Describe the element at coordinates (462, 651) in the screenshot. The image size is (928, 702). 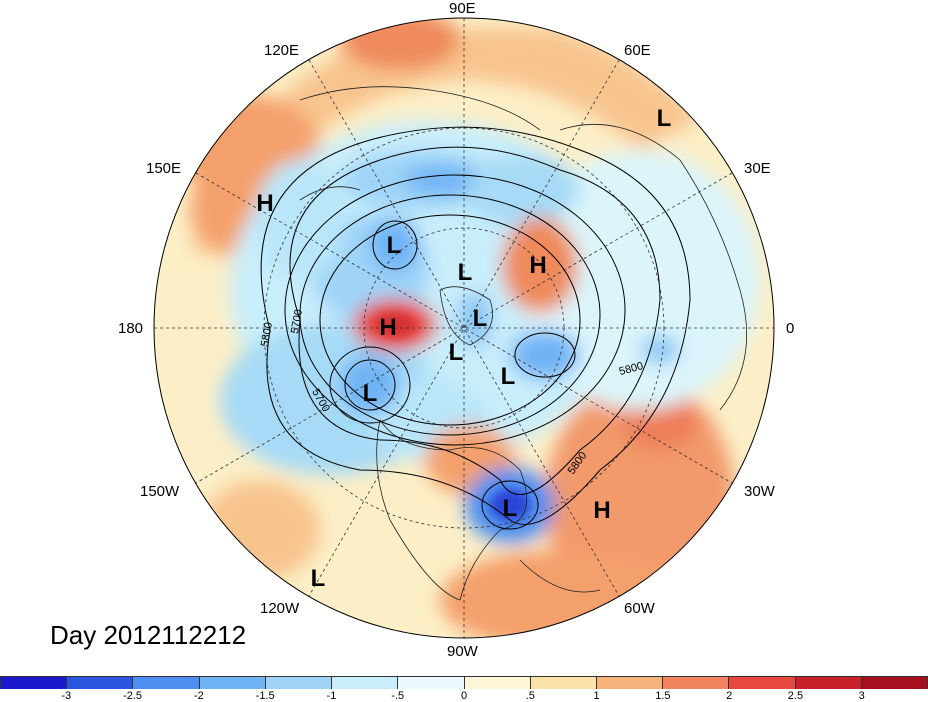
I see `lon-label-90w: 90W` at that location.